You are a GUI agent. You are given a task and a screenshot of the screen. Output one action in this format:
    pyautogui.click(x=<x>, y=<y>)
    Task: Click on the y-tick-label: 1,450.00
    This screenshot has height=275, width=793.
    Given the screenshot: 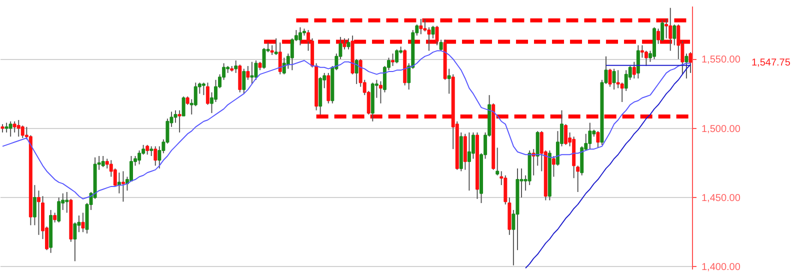 What is the action you would take?
    pyautogui.click(x=721, y=198)
    